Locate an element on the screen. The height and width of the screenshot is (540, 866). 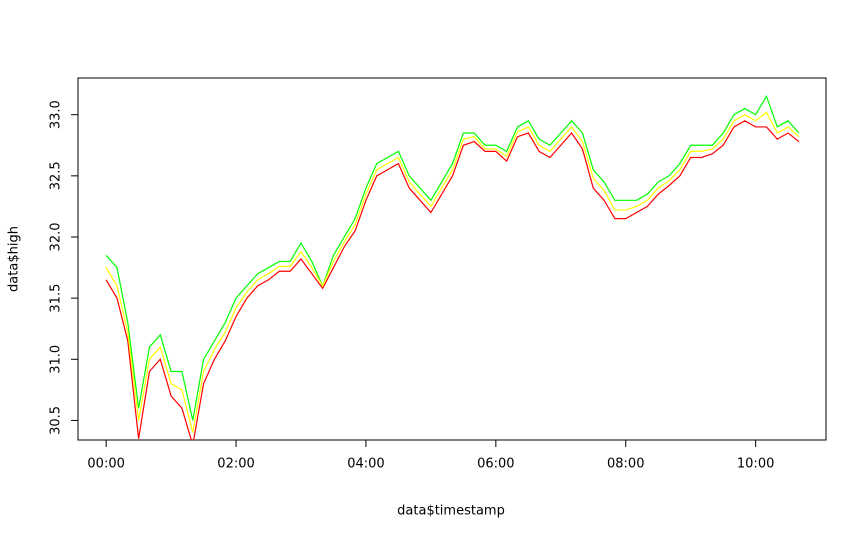
x-tick-label: 08:00 is located at coordinates (625, 464).